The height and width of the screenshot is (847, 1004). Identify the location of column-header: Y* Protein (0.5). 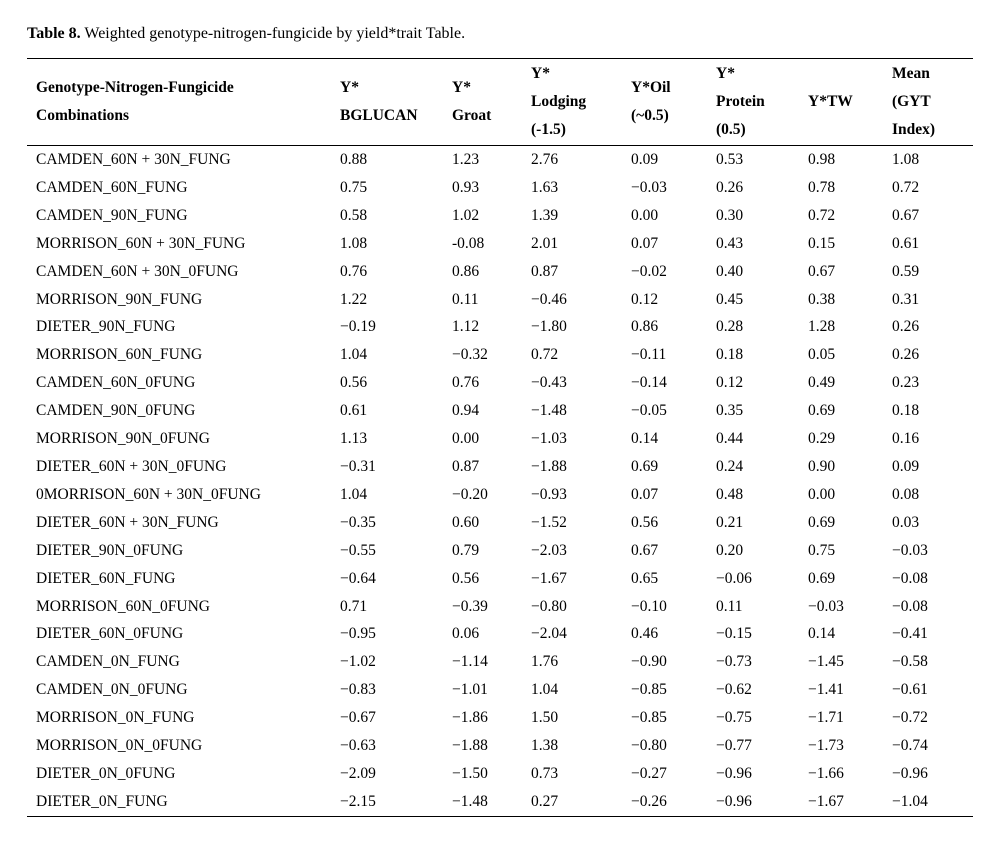
(753, 102).